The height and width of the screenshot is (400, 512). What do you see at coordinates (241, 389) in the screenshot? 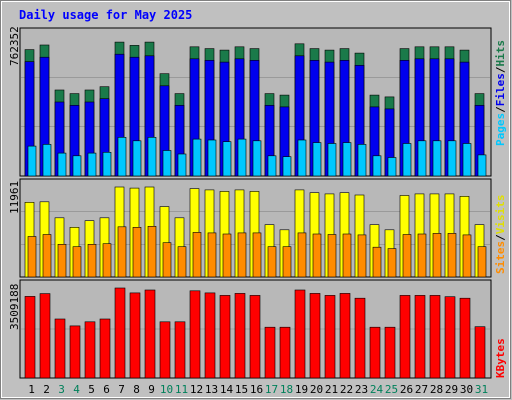
I see `day-label-15: 15` at bounding box center [241, 389].